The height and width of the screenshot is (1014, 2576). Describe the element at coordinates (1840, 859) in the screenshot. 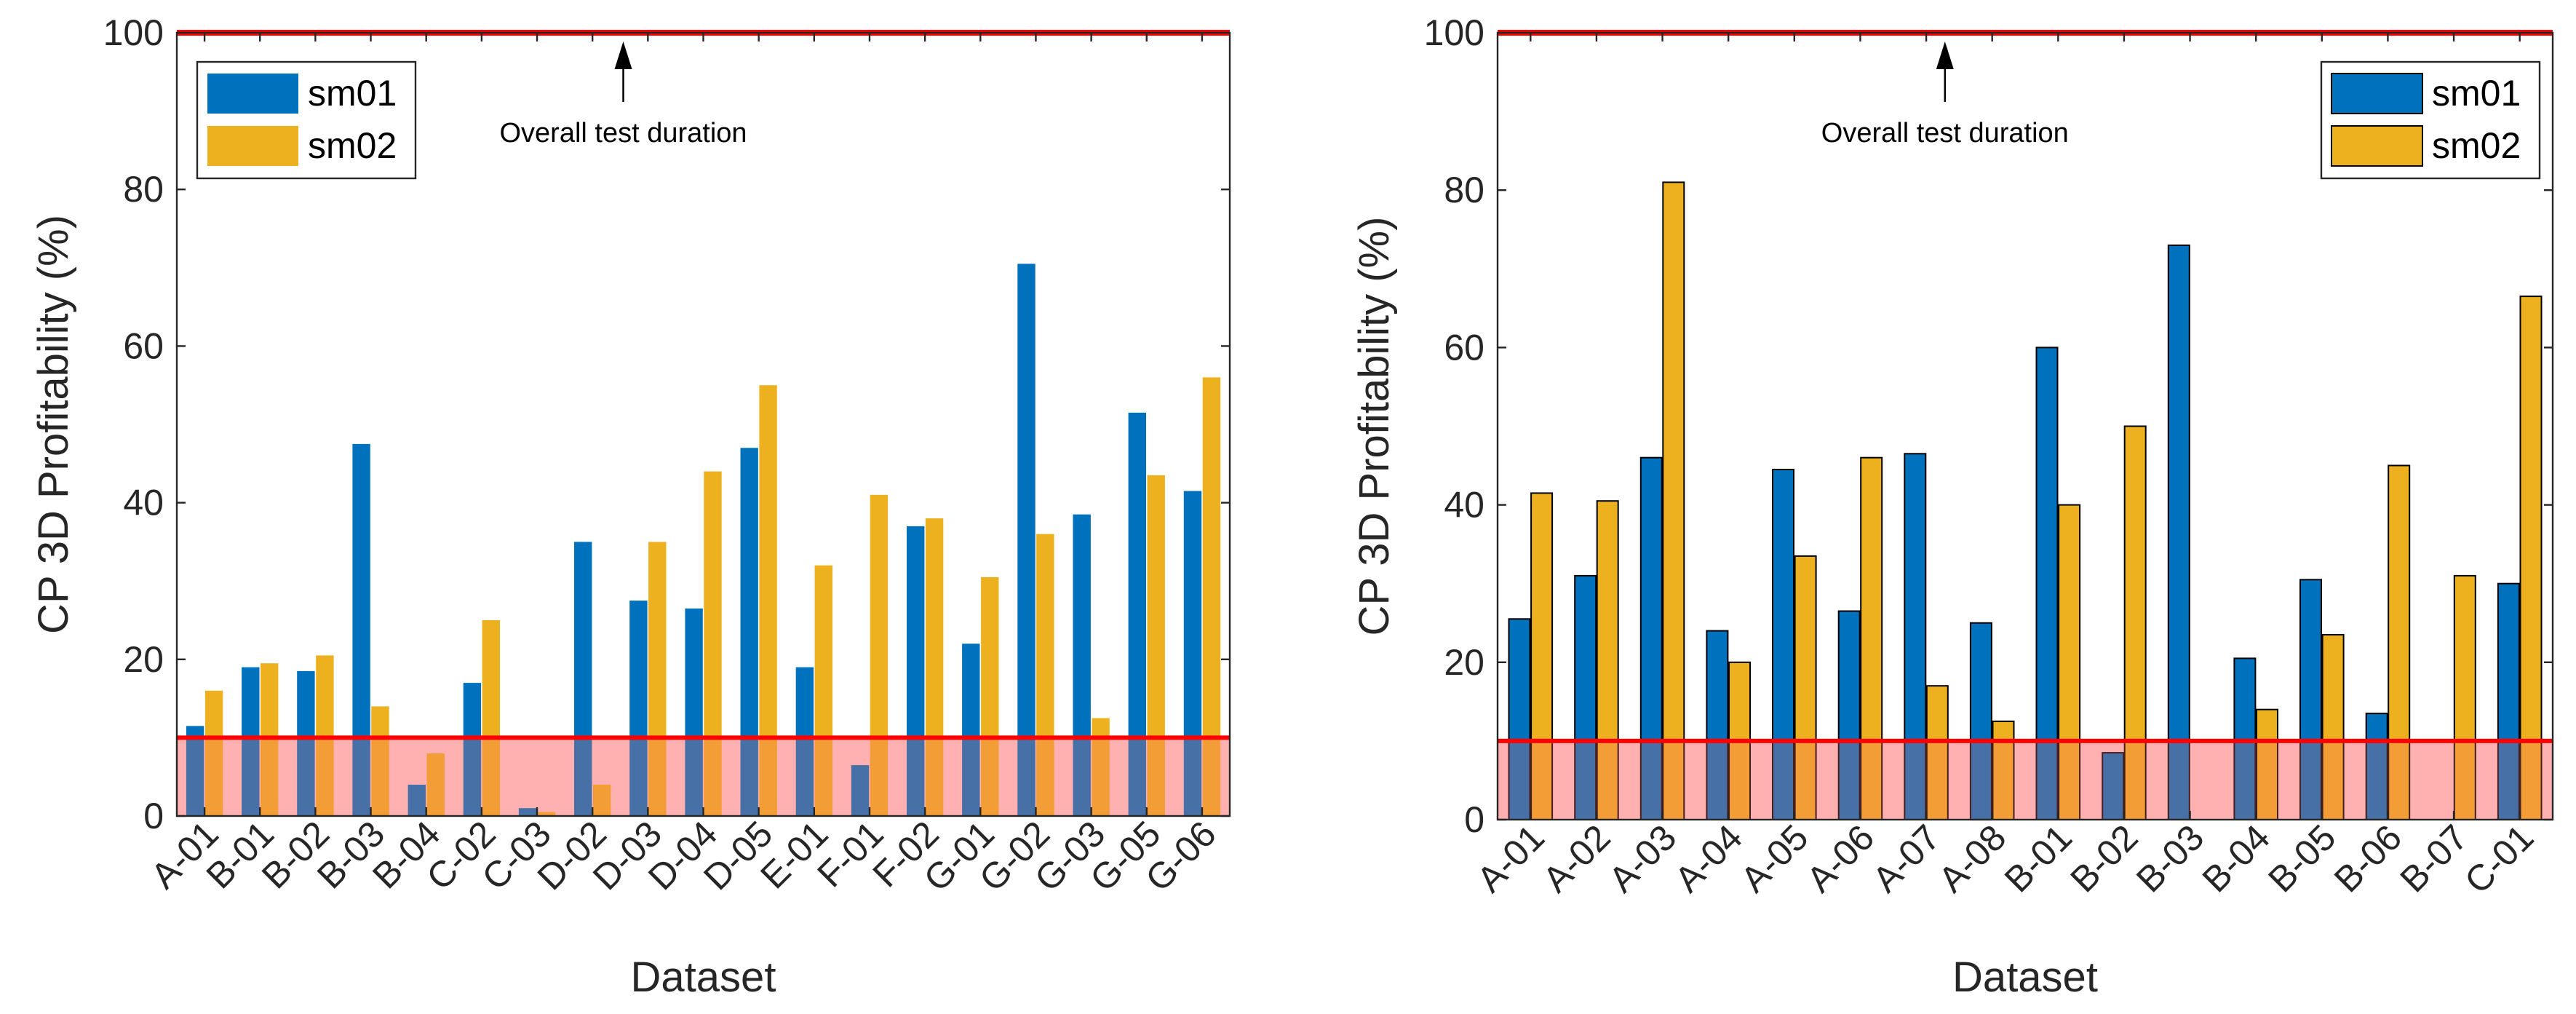

I see `x-tick-label: A-06` at that location.